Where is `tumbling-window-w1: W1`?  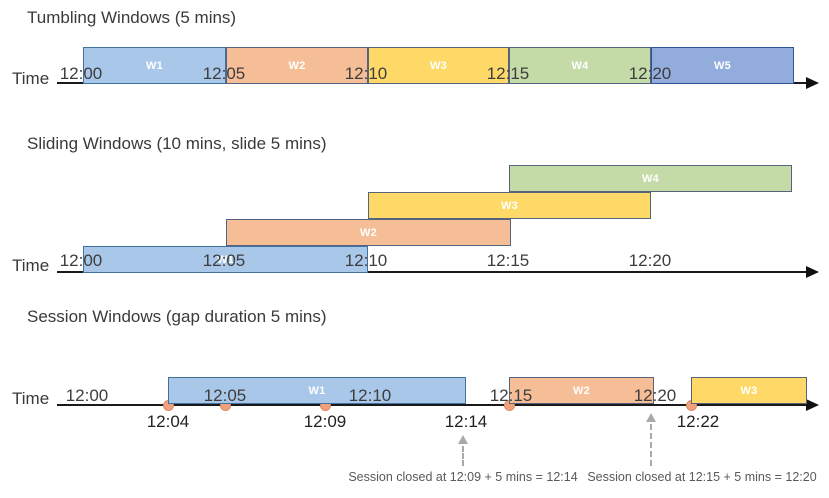 tumbling-window-w1: W1 is located at coordinates (154, 65).